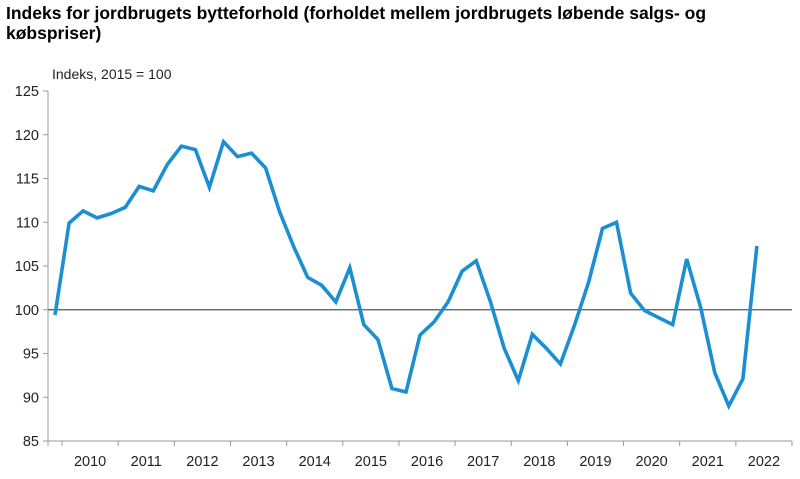 The image size is (800, 479). Describe the element at coordinates (27, 92) in the screenshot. I see `y-tick-label: 125` at that location.